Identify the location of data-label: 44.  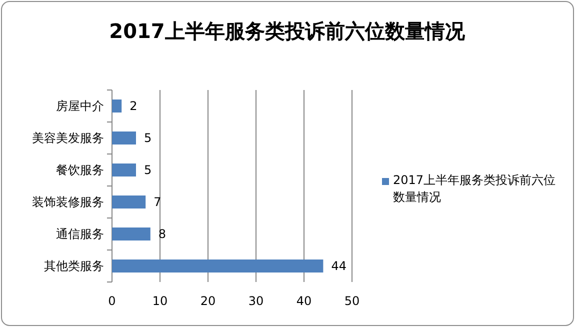
(338, 266).